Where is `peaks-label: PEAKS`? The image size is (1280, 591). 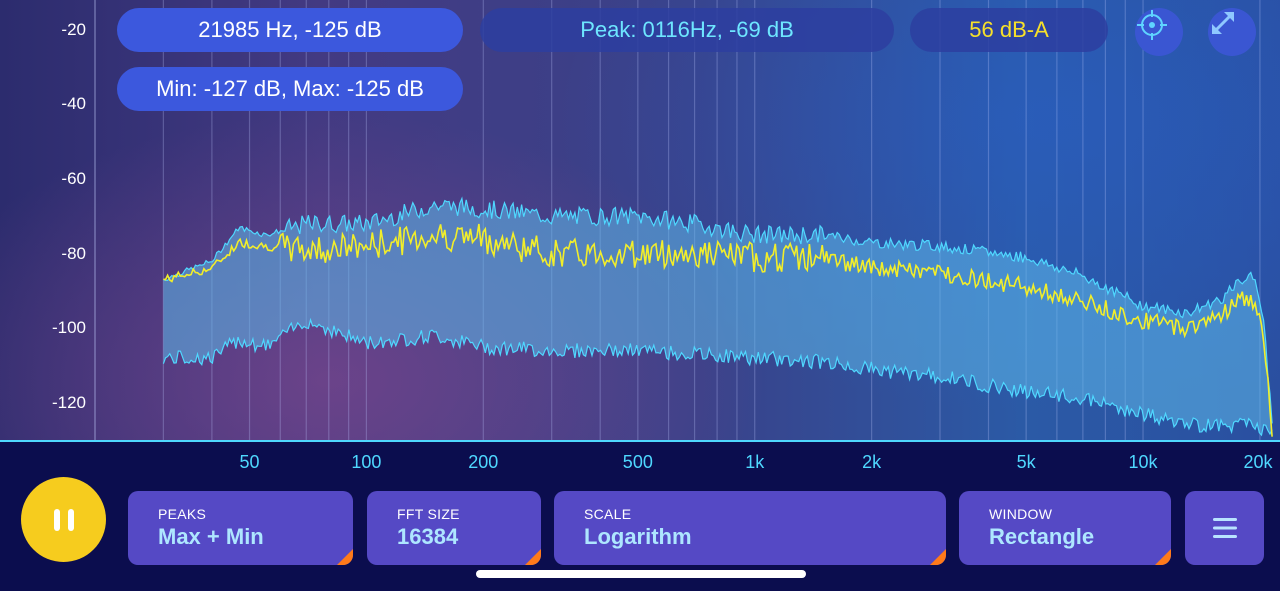 peaks-label: PEAKS is located at coordinates (182, 514).